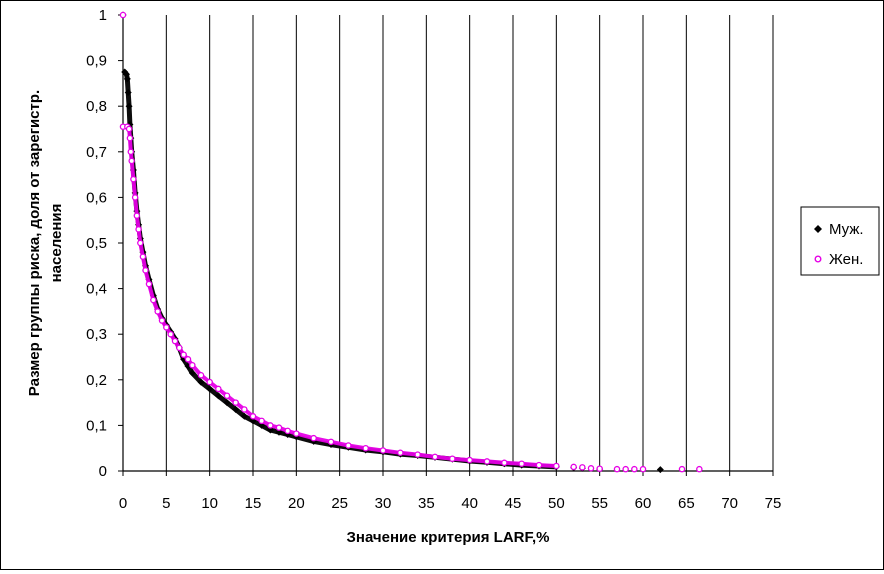  Describe the element at coordinates (643, 503) in the screenshot. I see `x-tick-label: 60` at that location.